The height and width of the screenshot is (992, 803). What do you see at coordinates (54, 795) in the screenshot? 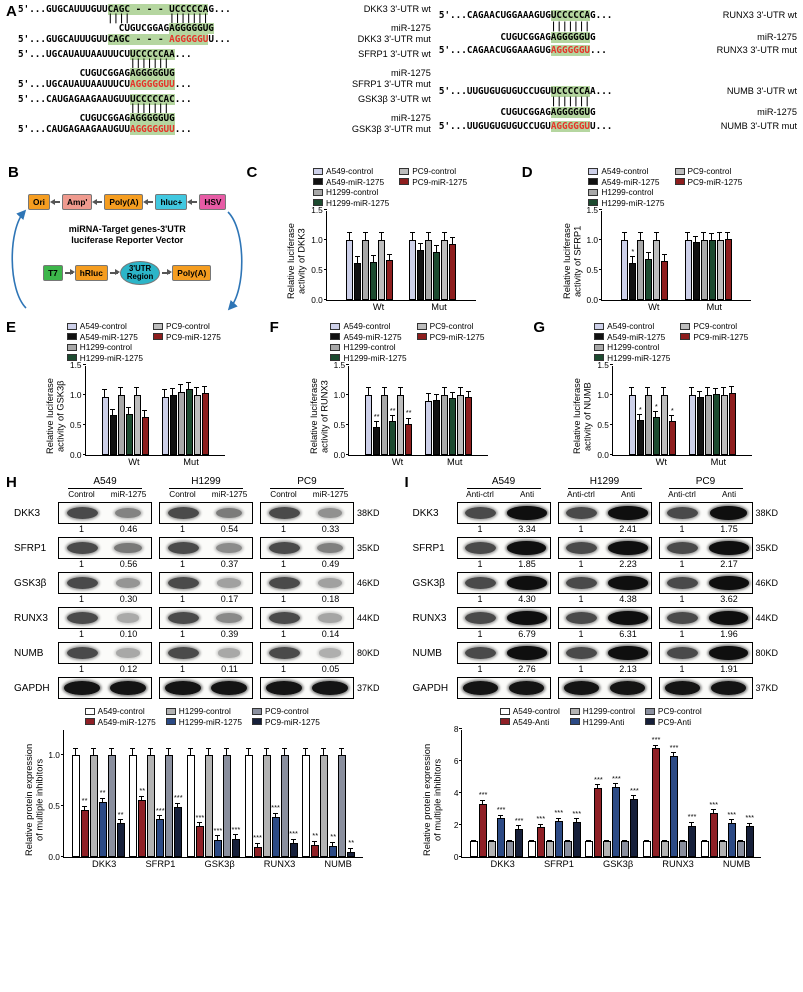
I see `y-axis-ticks: 0.0 0.5 1.0` at bounding box center [54, 795].